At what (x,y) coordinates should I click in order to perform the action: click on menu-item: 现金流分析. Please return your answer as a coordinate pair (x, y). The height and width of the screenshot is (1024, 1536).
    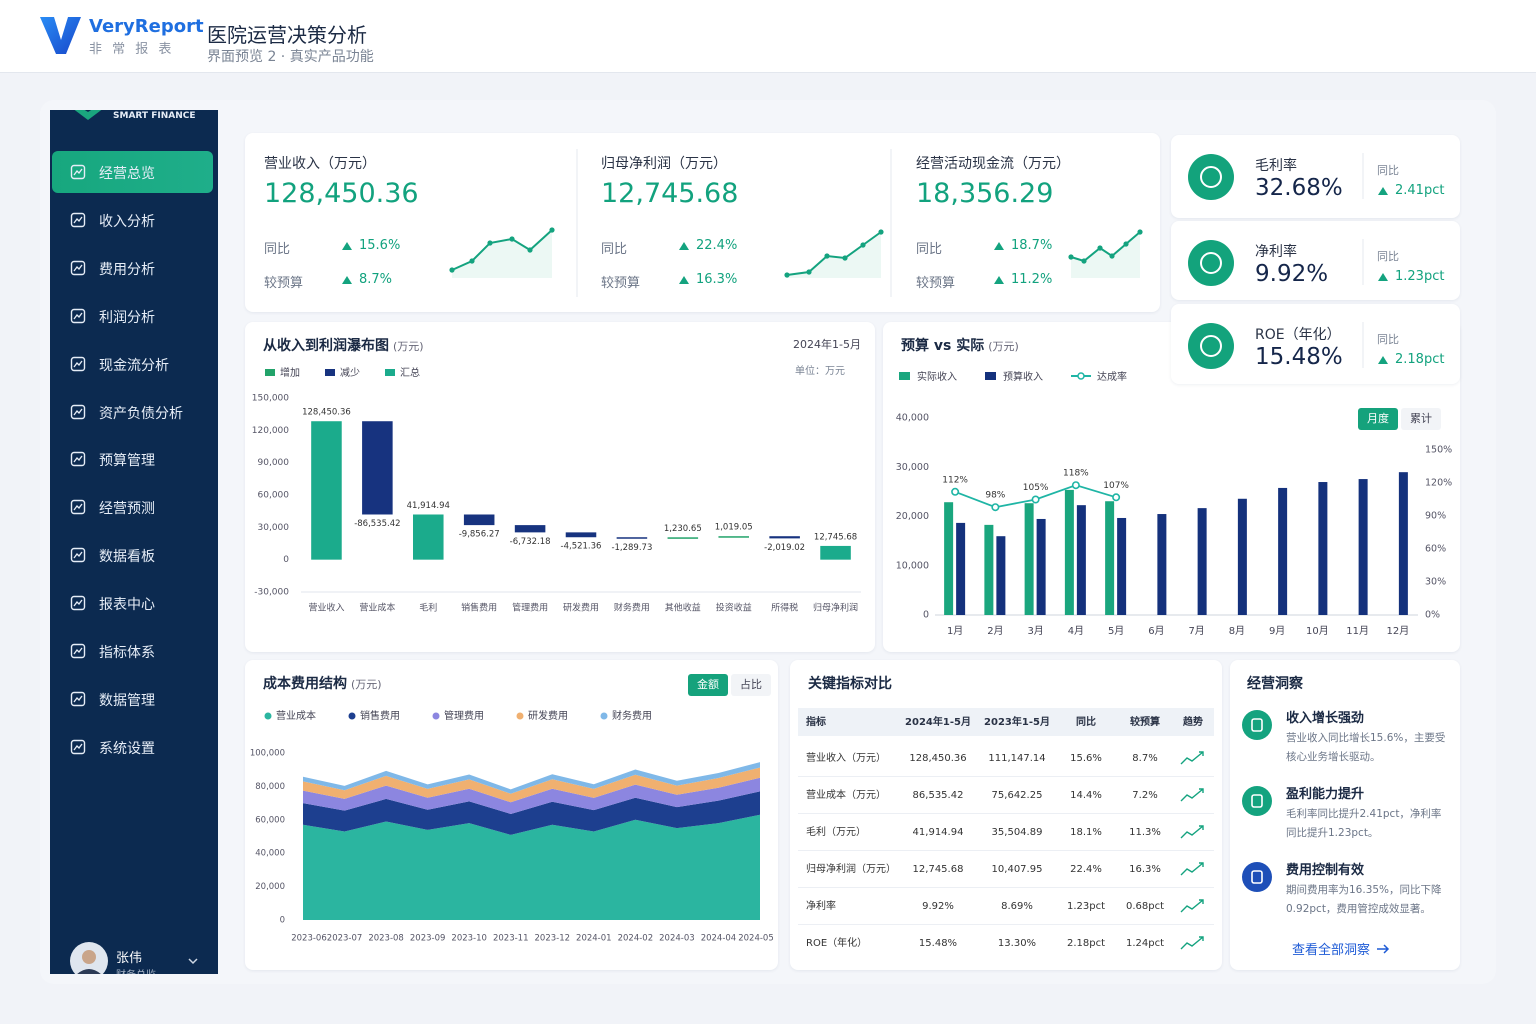
    Looking at the image, I should click on (132, 364).